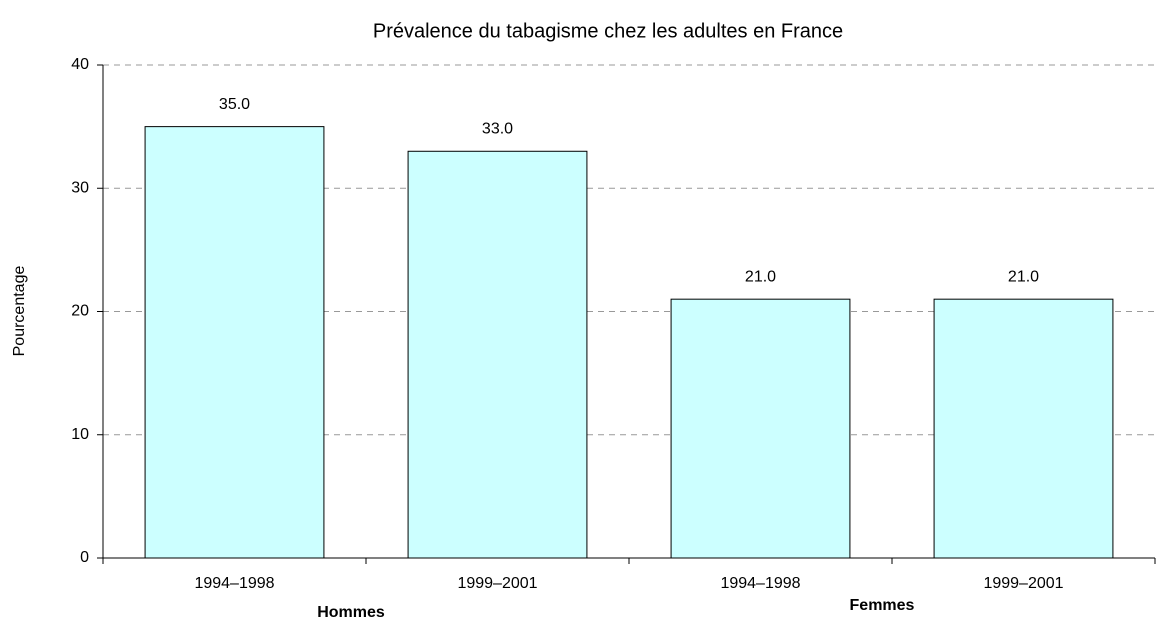 The width and height of the screenshot is (1162, 621). I want to click on value-label: 35.0, so click(234, 104).